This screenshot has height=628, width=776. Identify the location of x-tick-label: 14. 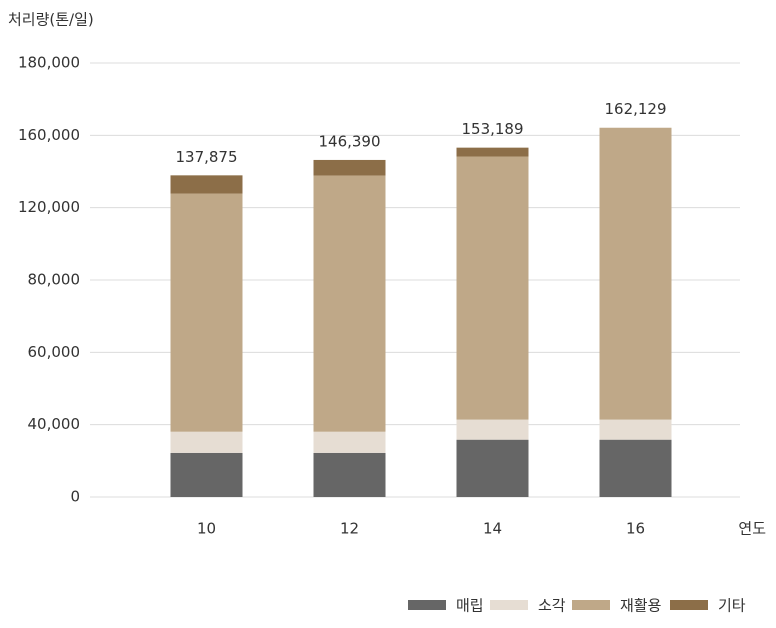
(492, 529).